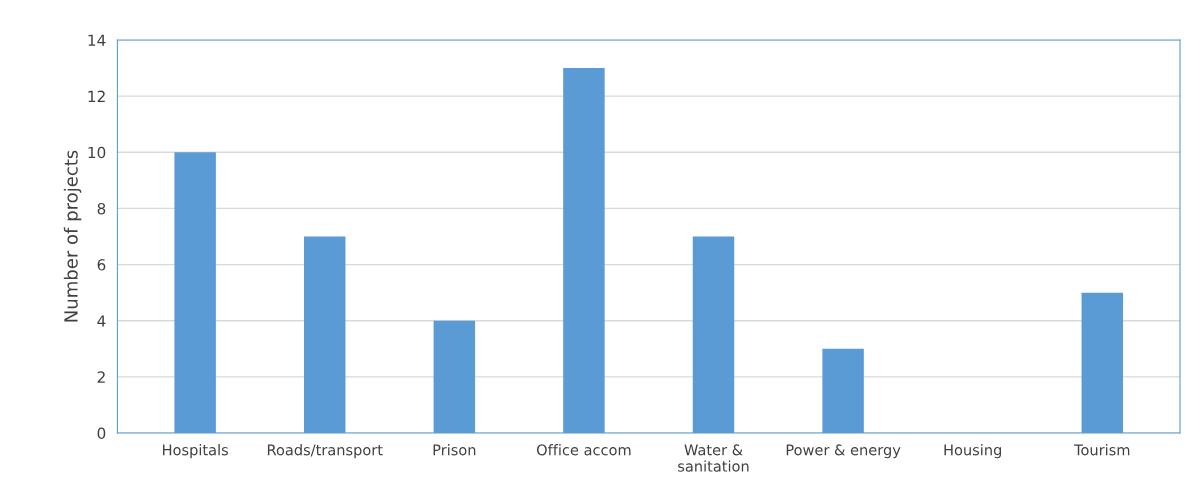  Describe the element at coordinates (972, 451) in the screenshot. I see `x-tick-label: Housing` at that location.